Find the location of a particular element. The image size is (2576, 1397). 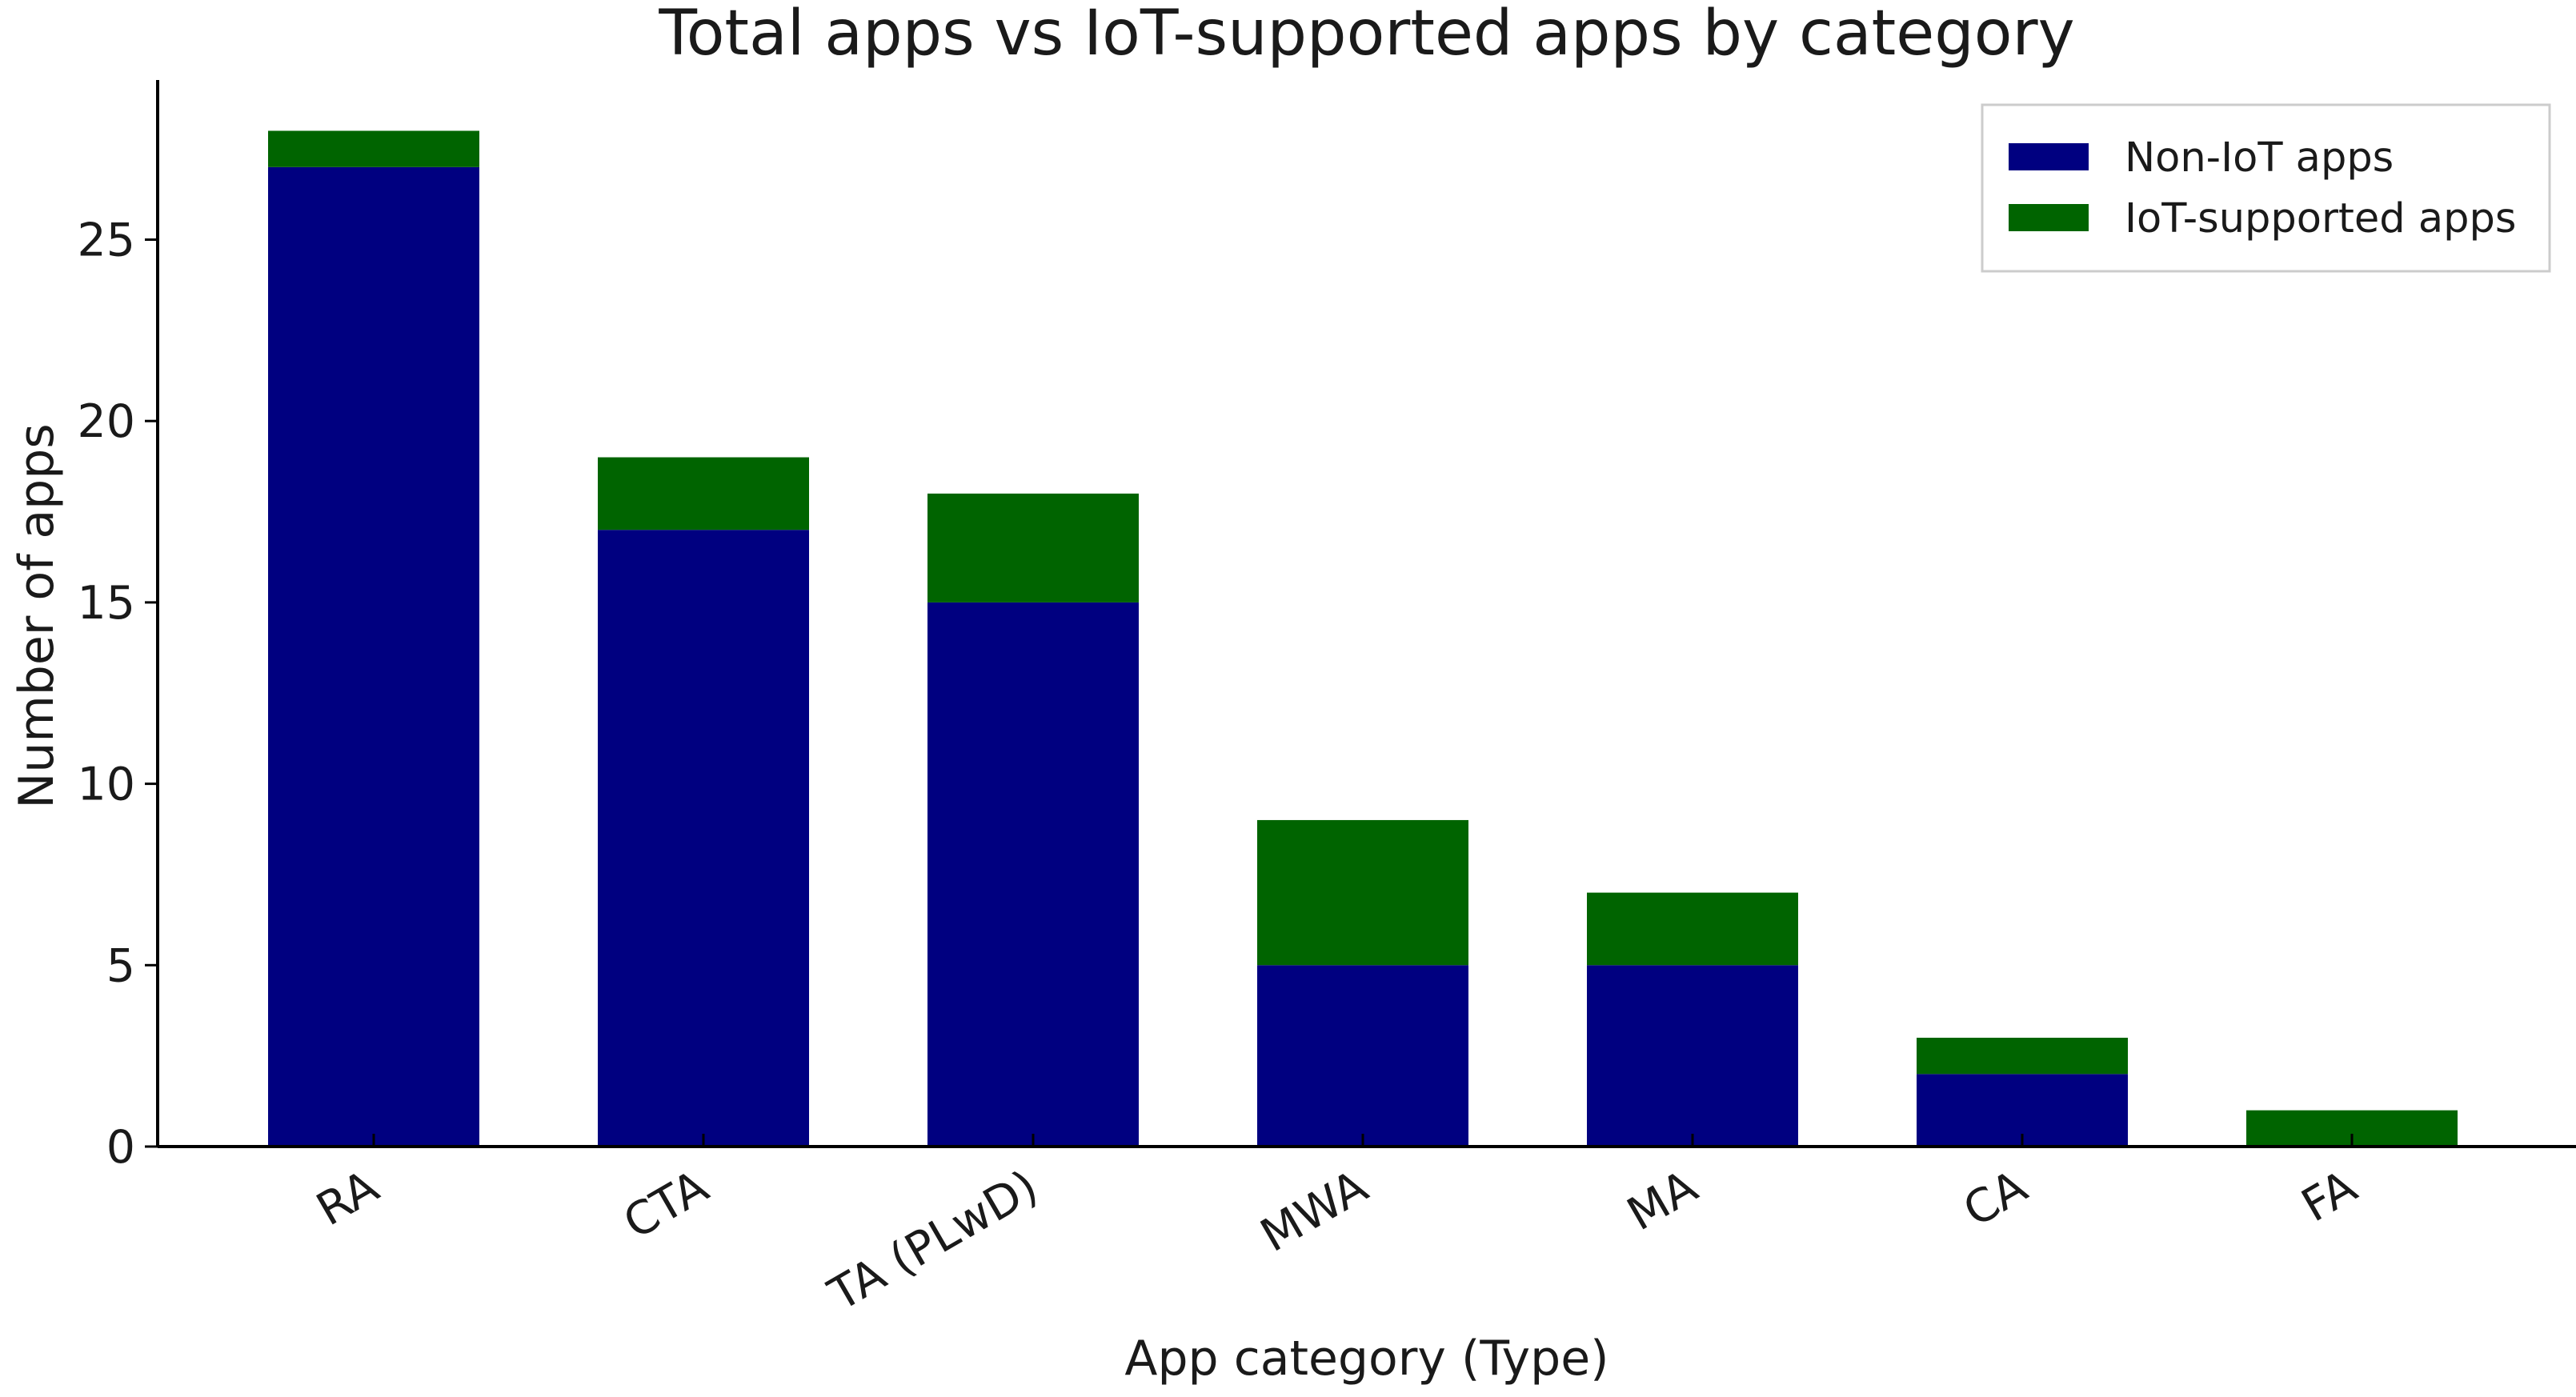

y-axis-label: Number of apps is located at coordinates (37, 615).